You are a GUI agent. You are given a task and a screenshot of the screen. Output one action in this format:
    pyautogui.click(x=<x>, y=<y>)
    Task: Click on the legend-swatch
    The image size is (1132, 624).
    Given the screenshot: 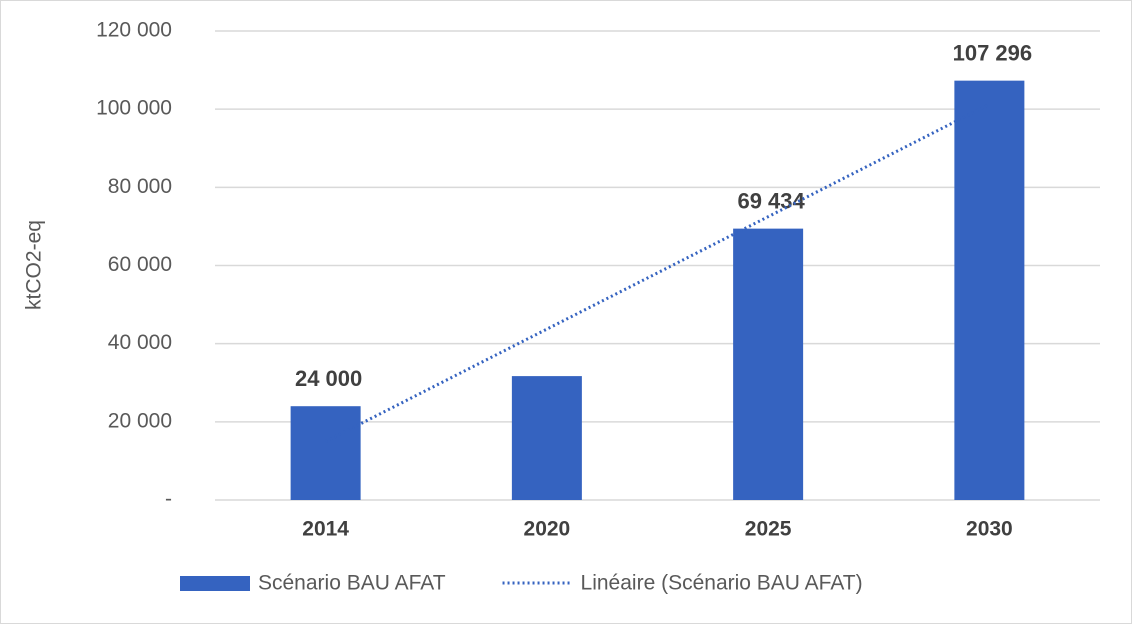 What is the action you would take?
    pyautogui.click(x=215, y=583)
    